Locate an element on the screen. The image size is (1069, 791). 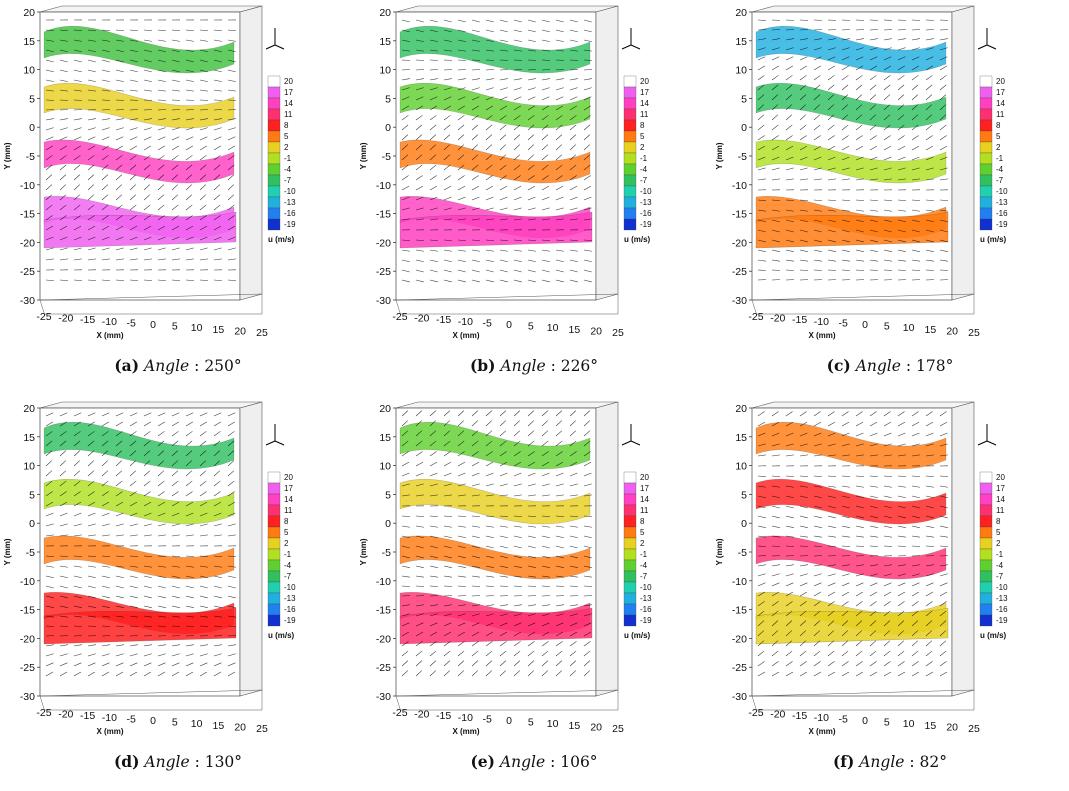
y-tick-label: -5 is located at coordinates (386, 553).